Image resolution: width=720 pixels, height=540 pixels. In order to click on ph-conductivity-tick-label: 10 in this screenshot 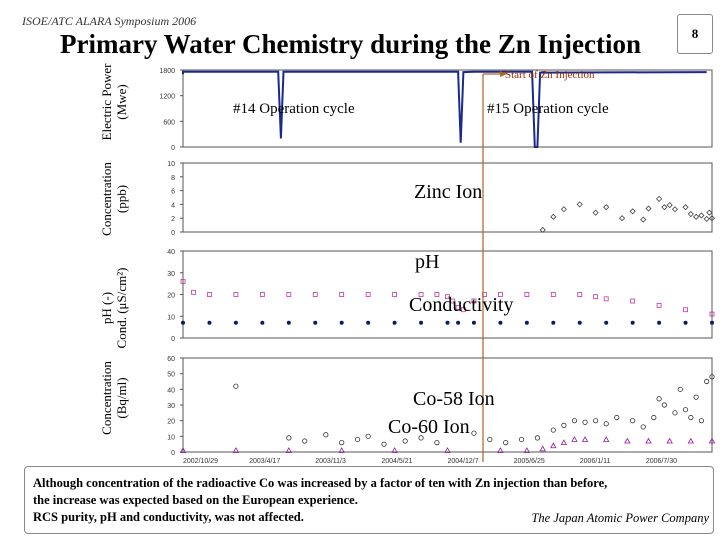, I will do `click(171, 317)`.